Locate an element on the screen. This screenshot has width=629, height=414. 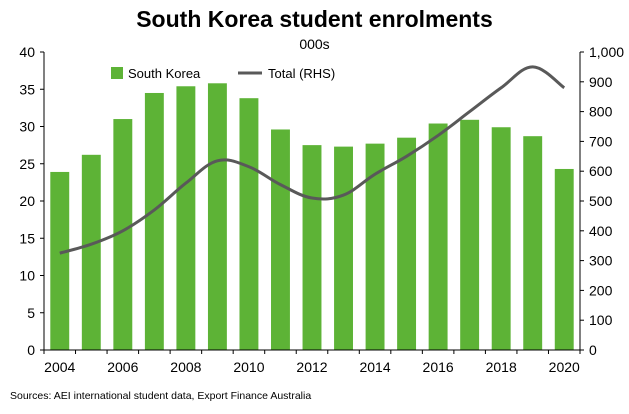
bar-2008 is located at coordinates (186, 218).